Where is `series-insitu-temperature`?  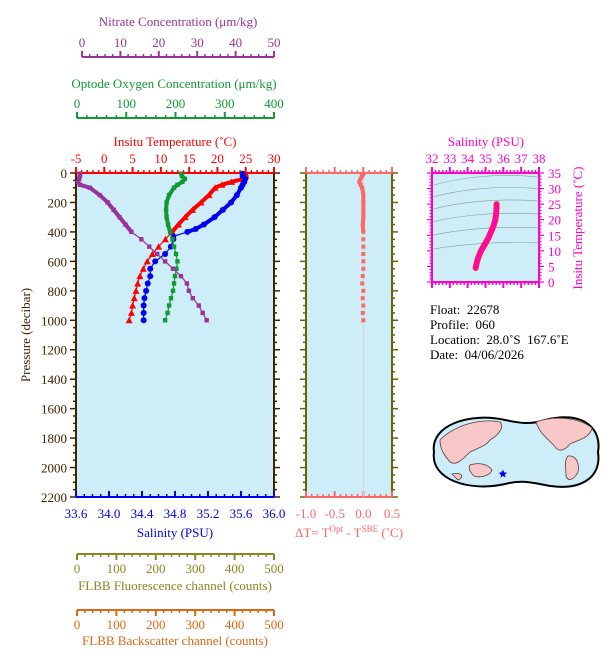
series-insitu-temperature is located at coordinates (187, 247).